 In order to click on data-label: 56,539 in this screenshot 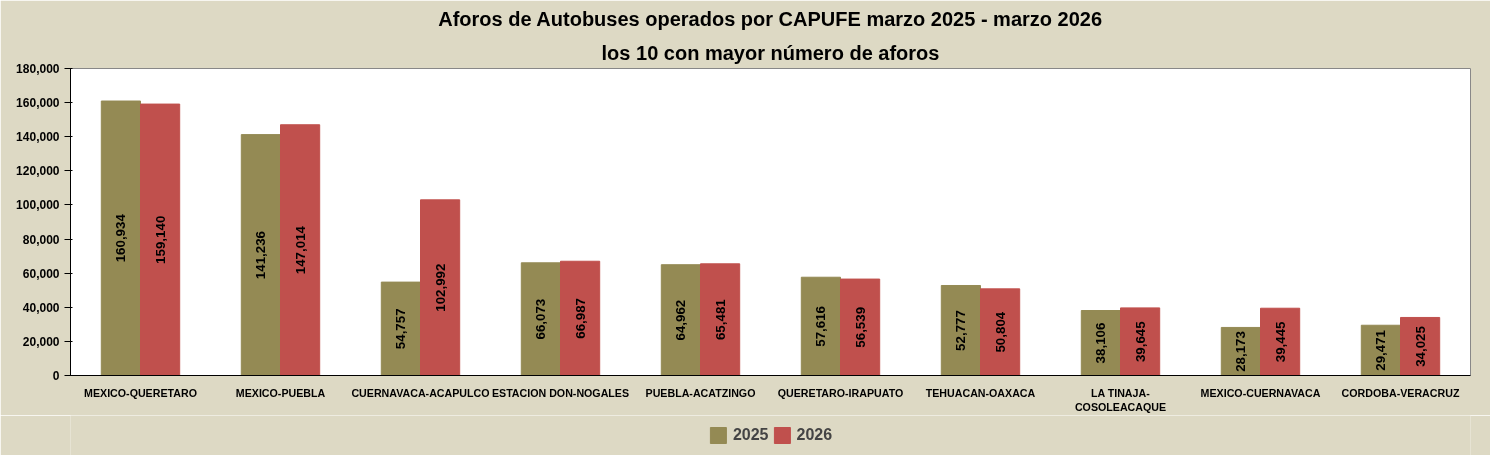, I will do `click(860, 327)`.